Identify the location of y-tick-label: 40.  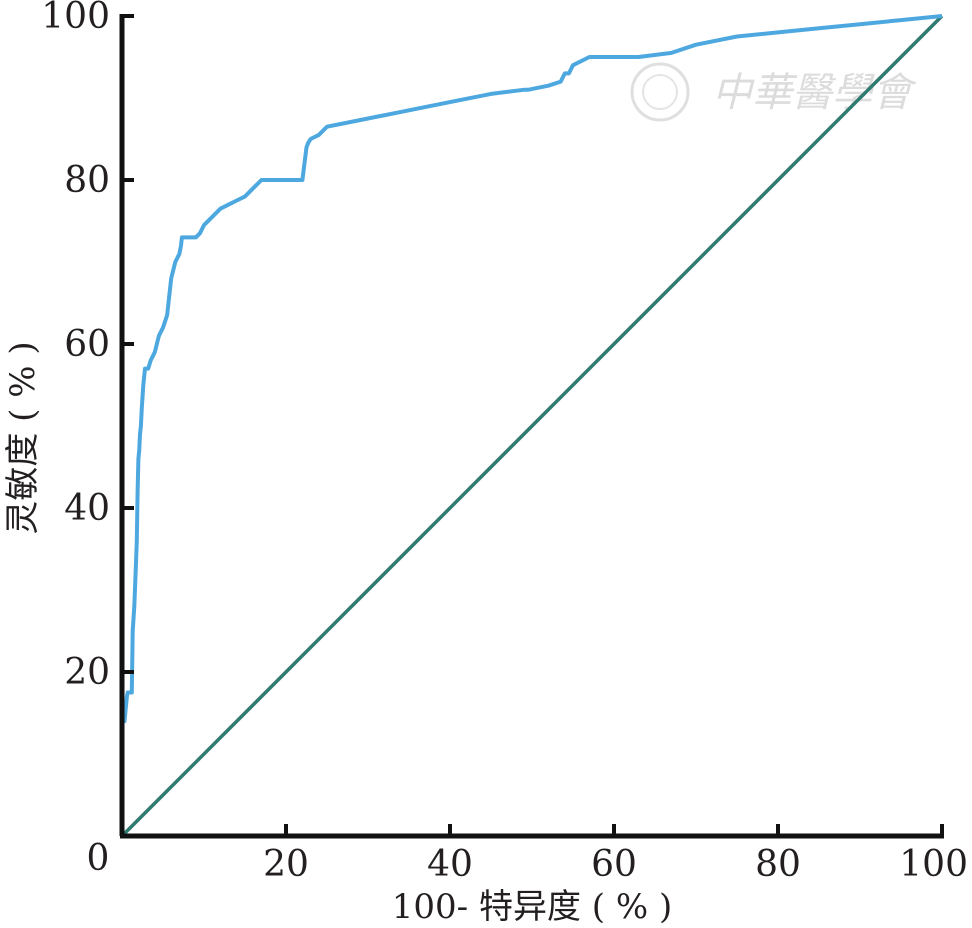
(87, 508).